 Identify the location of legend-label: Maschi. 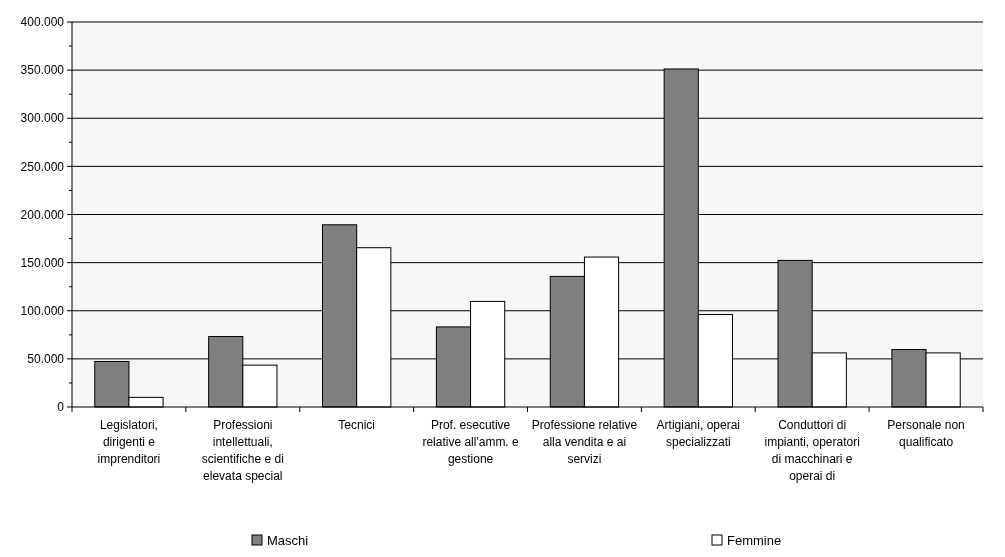
(288, 540).